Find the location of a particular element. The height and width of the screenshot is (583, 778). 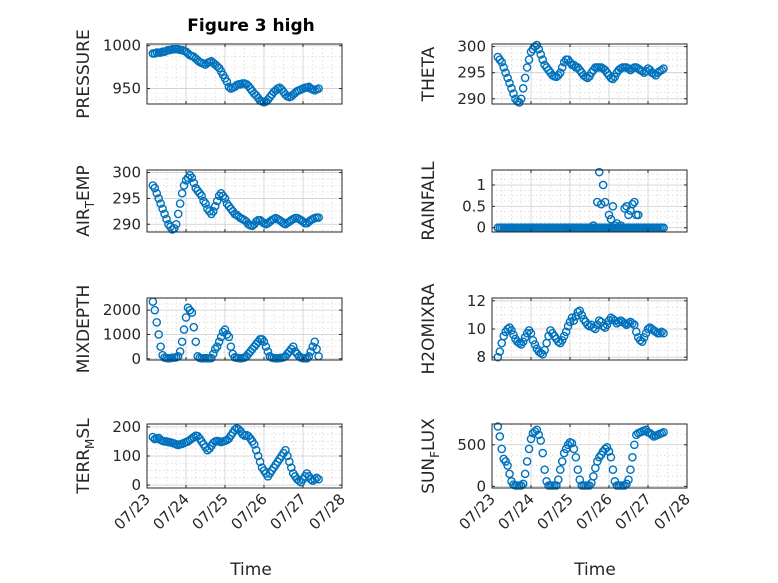

y-axis-label-terrmsl: TERRMSL is located at coordinates (85, 456).